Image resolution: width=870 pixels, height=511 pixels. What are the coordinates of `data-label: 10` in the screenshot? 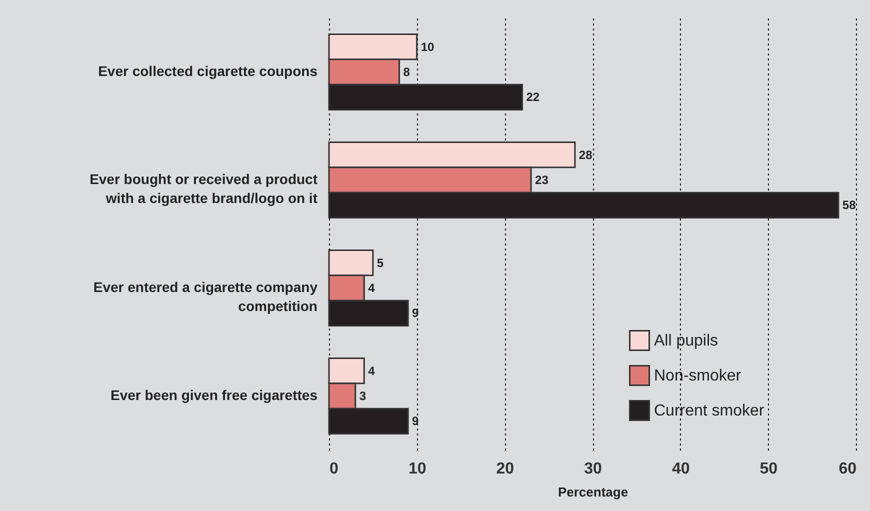 It's located at (427, 47).